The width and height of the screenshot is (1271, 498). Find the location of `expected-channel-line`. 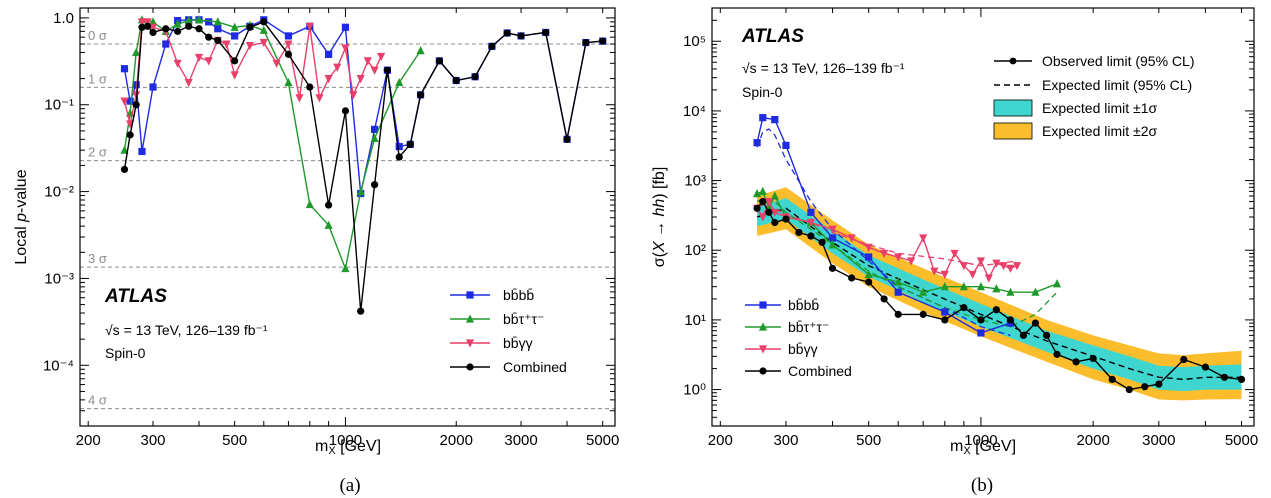

expected-channel-line is located at coordinates (883, 232).